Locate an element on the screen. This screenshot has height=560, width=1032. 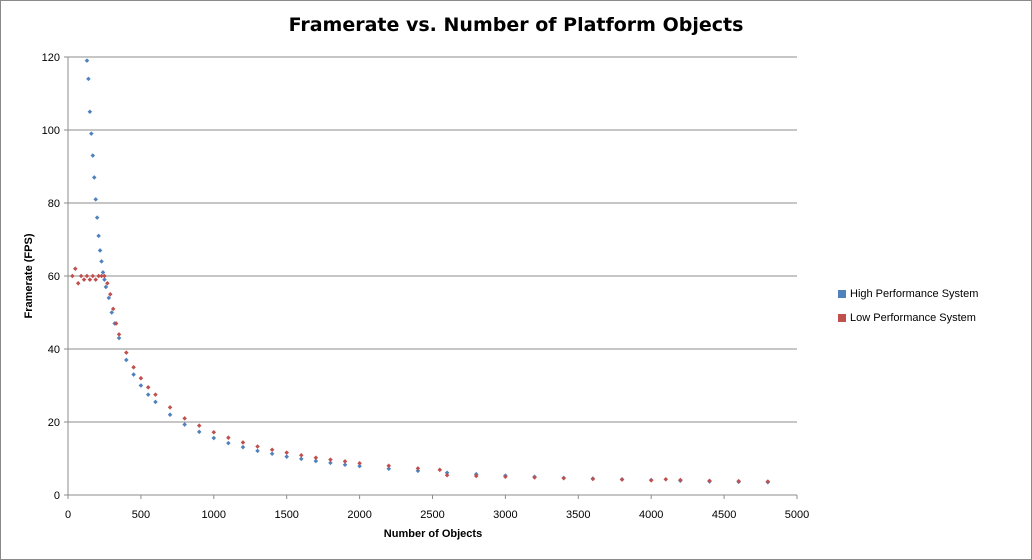
x-tick-label: 3500 is located at coordinates (578, 515).